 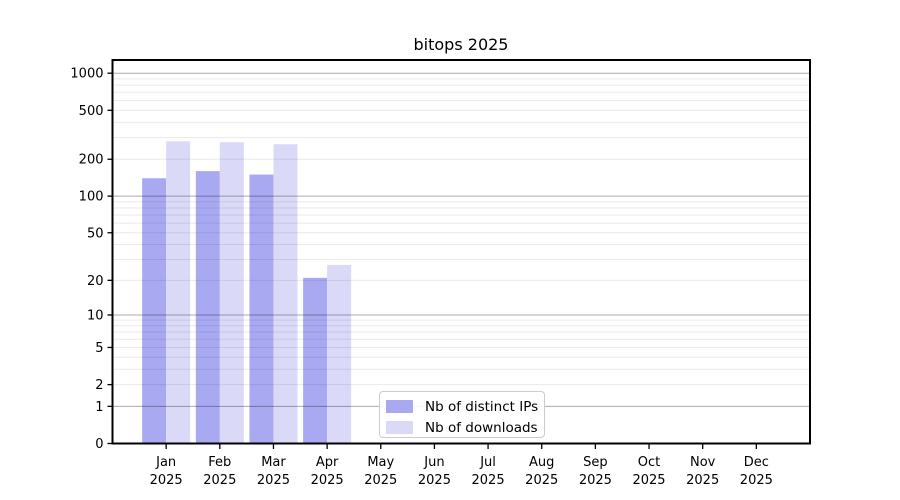 I want to click on x-tick-label-oct-2025: Oct 2025, so click(x=648, y=471).